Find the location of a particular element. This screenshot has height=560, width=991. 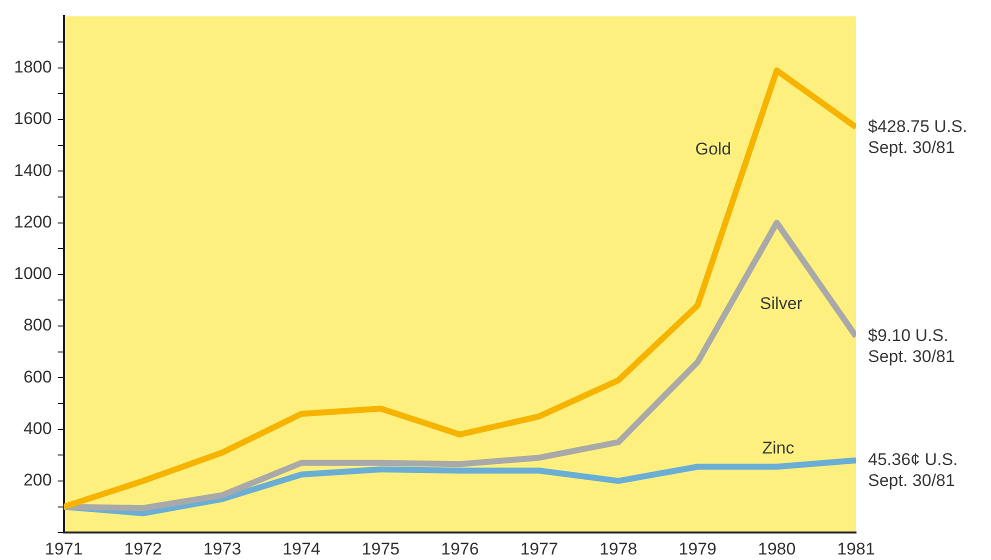

y-tick-label: 1000 is located at coordinates (33, 274).